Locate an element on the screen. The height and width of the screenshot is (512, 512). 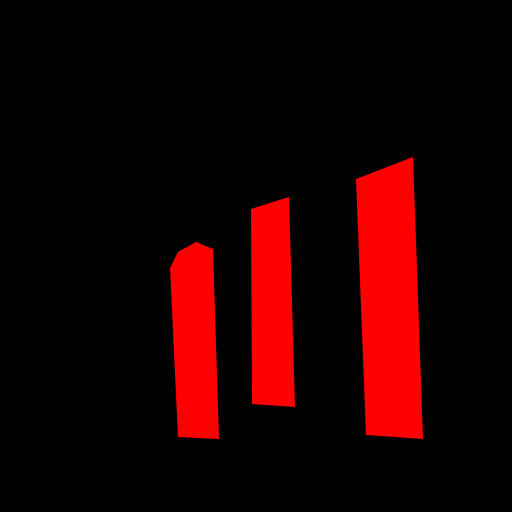
medium-bar is located at coordinates (273, 302).